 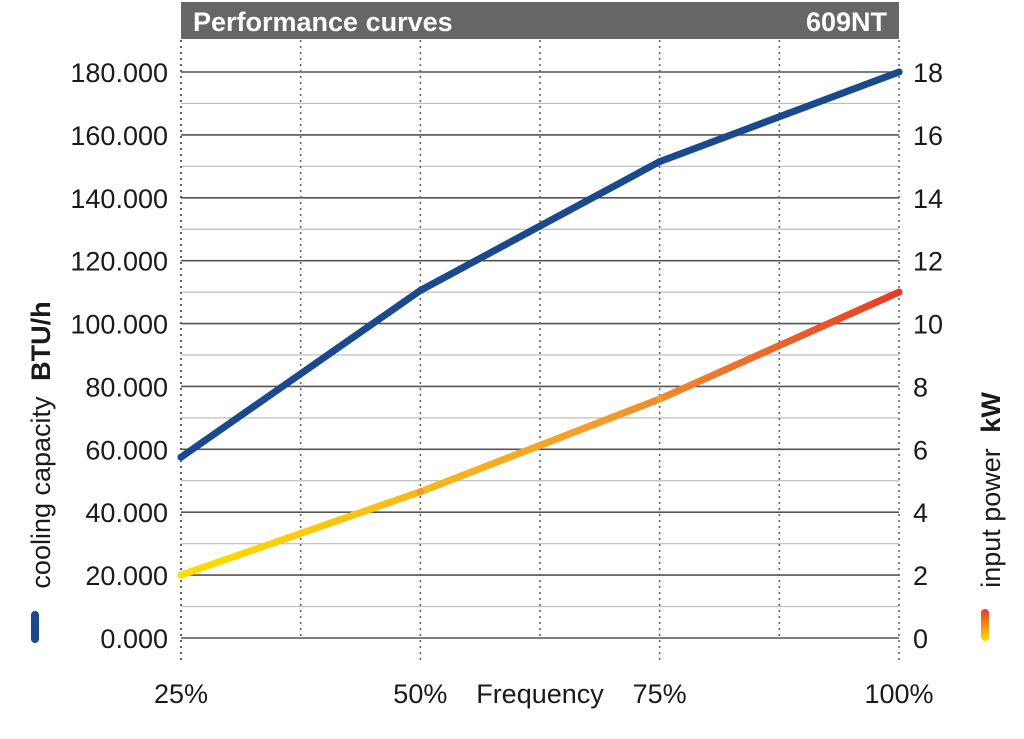 What do you see at coordinates (540, 694) in the screenshot?
I see `x-axis-title: Frequency` at bounding box center [540, 694].